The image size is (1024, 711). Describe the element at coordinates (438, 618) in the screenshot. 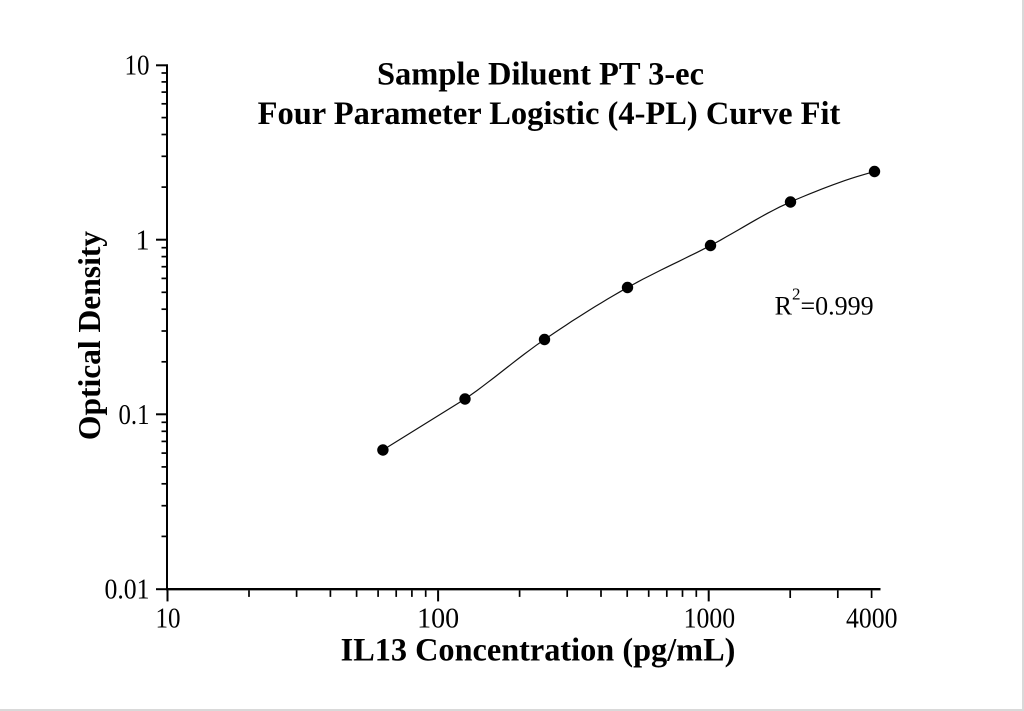

I see `svg-text: 100` at that location.